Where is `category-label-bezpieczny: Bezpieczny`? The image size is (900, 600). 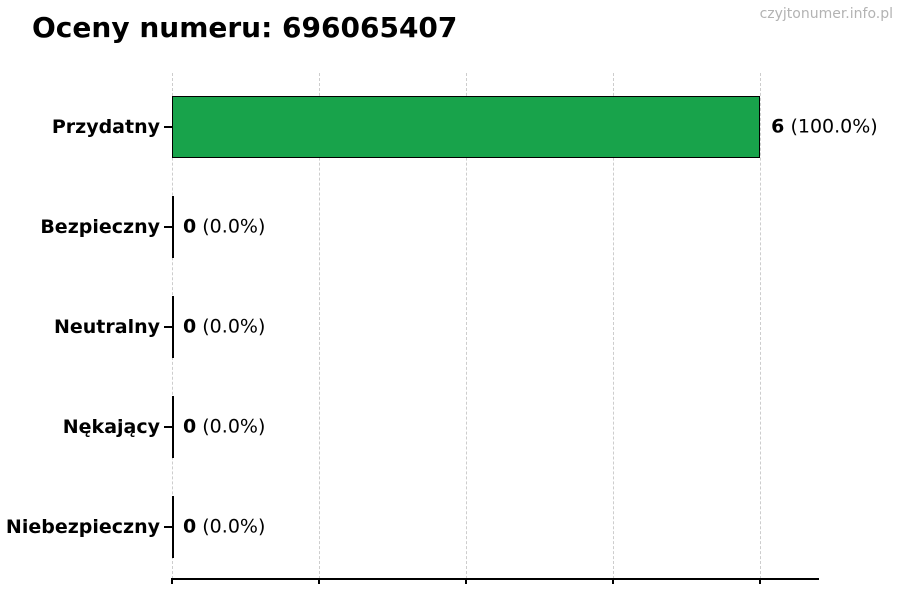 category-label-bezpieczny: Bezpieczny is located at coordinates (100, 227).